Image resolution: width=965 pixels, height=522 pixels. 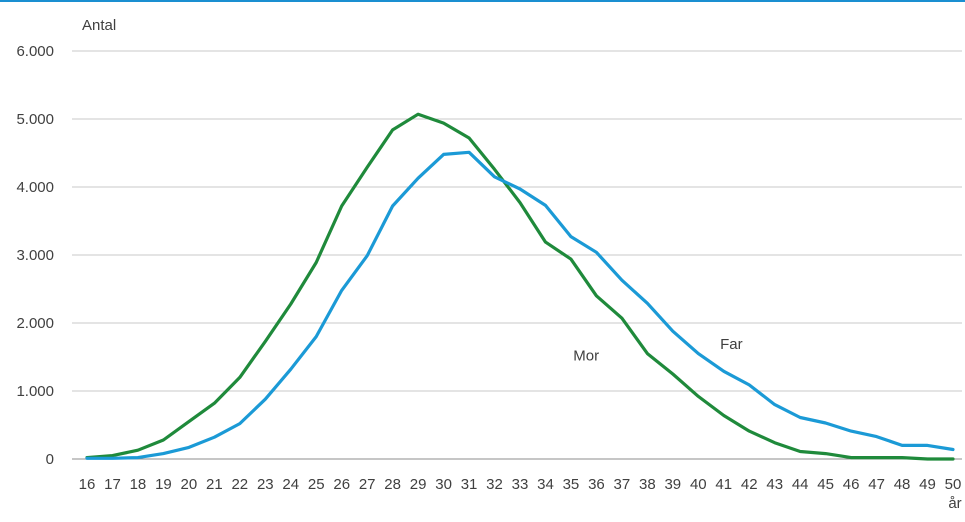 What do you see at coordinates (35, 323) in the screenshot?
I see `y-tick-label: 2.000` at bounding box center [35, 323].